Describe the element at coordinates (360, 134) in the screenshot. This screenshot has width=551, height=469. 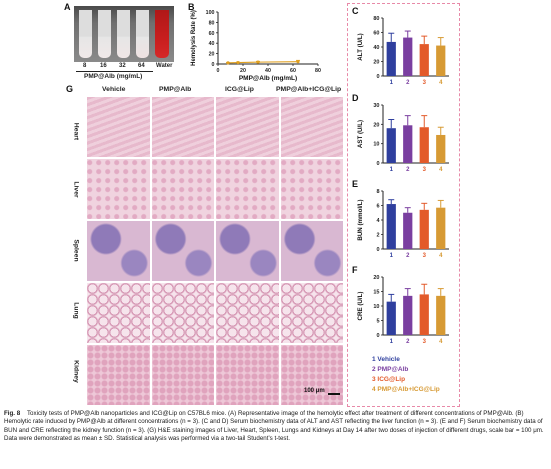
I see `y-axis-label: AST (U/L)` at that location.